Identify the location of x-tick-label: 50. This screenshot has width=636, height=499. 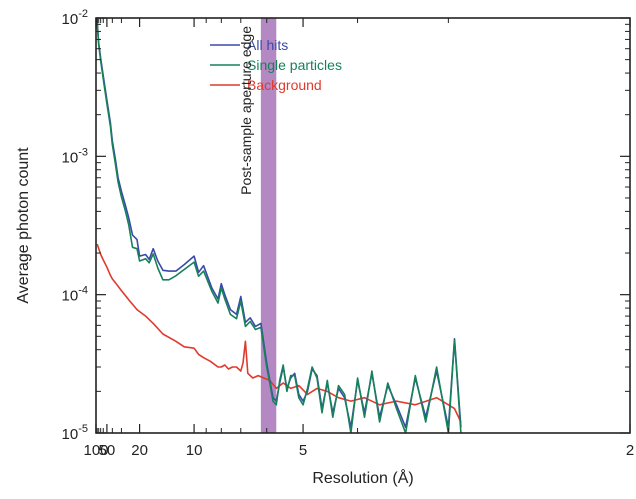
(107, 450).